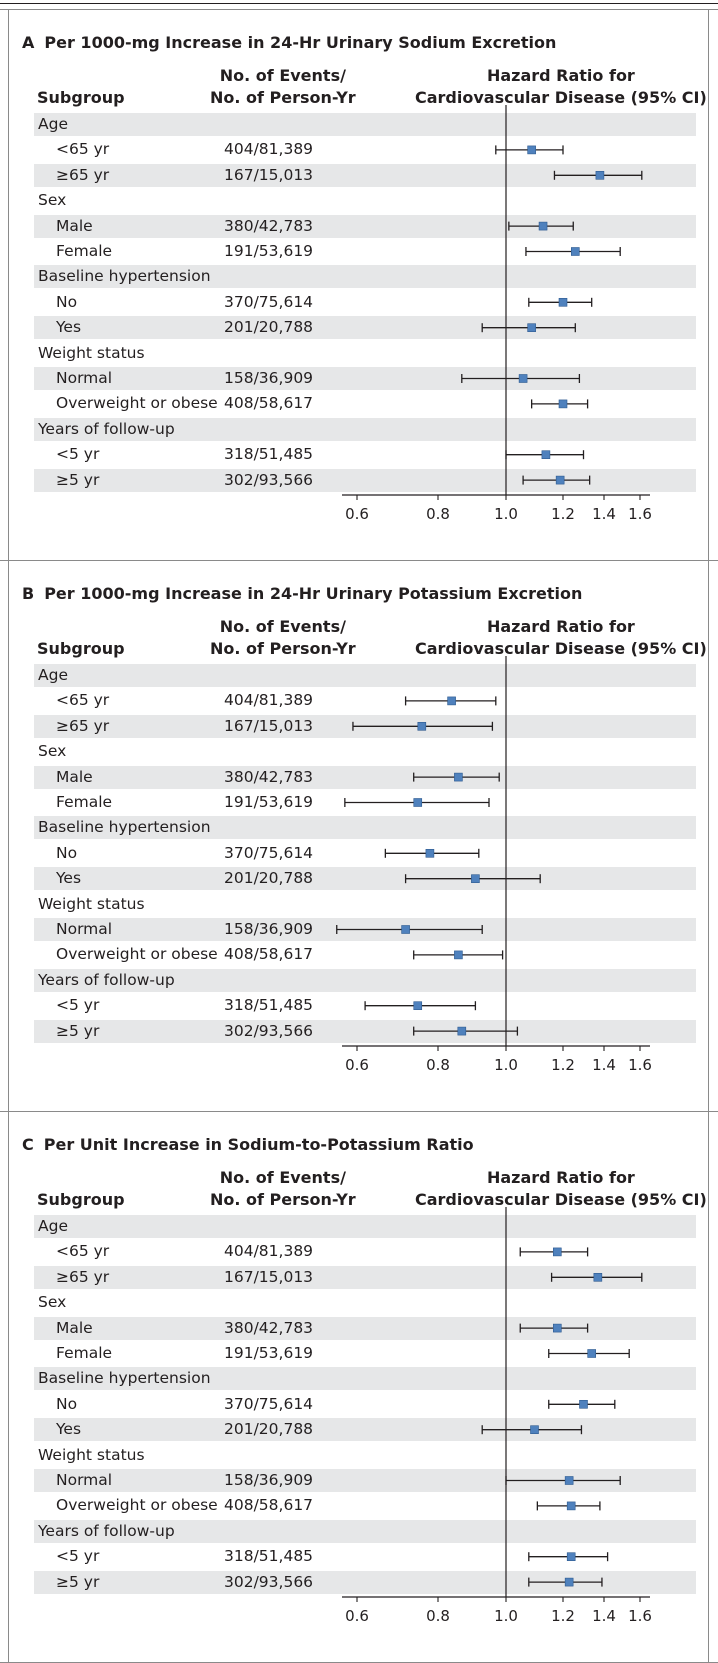  Describe the element at coordinates (74, 225) in the screenshot. I see `subgroup-label: Male` at that location.